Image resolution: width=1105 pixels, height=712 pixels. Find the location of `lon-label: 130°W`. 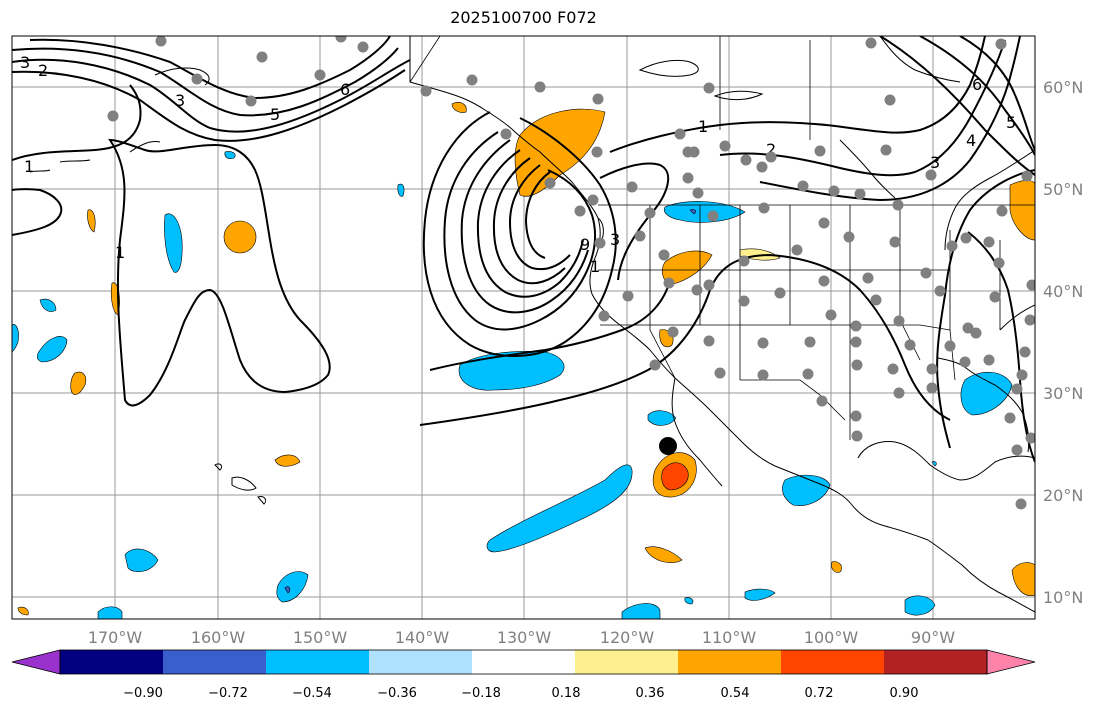

lon-label: 130°W is located at coordinates (524, 637).